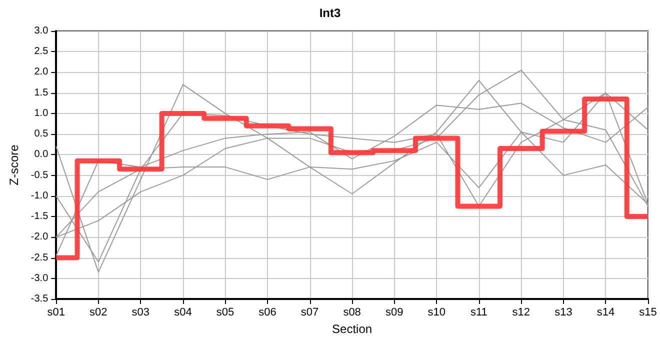  What do you see at coordinates (437, 312) in the screenshot?
I see `x-tick-label: s10` at bounding box center [437, 312].